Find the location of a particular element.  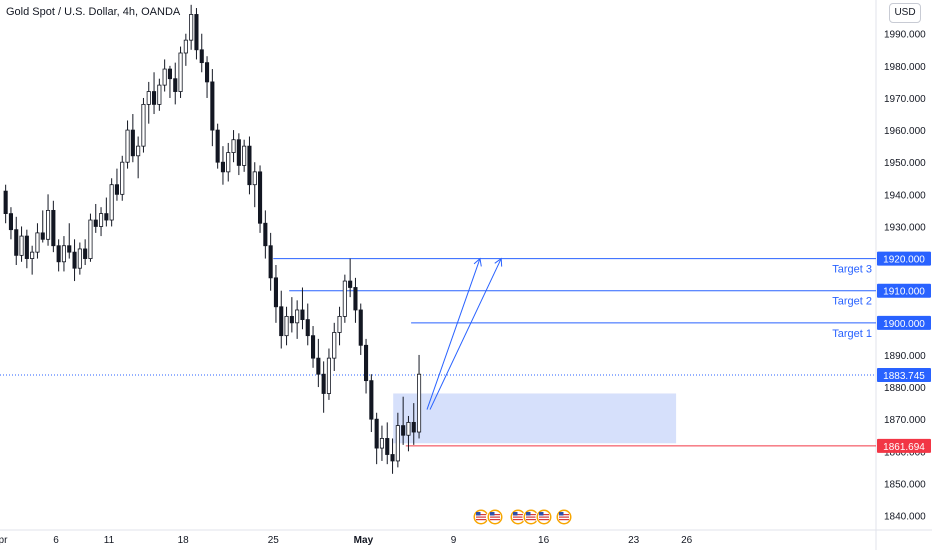

price-tick-label: 1930.000 is located at coordinates (905, 227).